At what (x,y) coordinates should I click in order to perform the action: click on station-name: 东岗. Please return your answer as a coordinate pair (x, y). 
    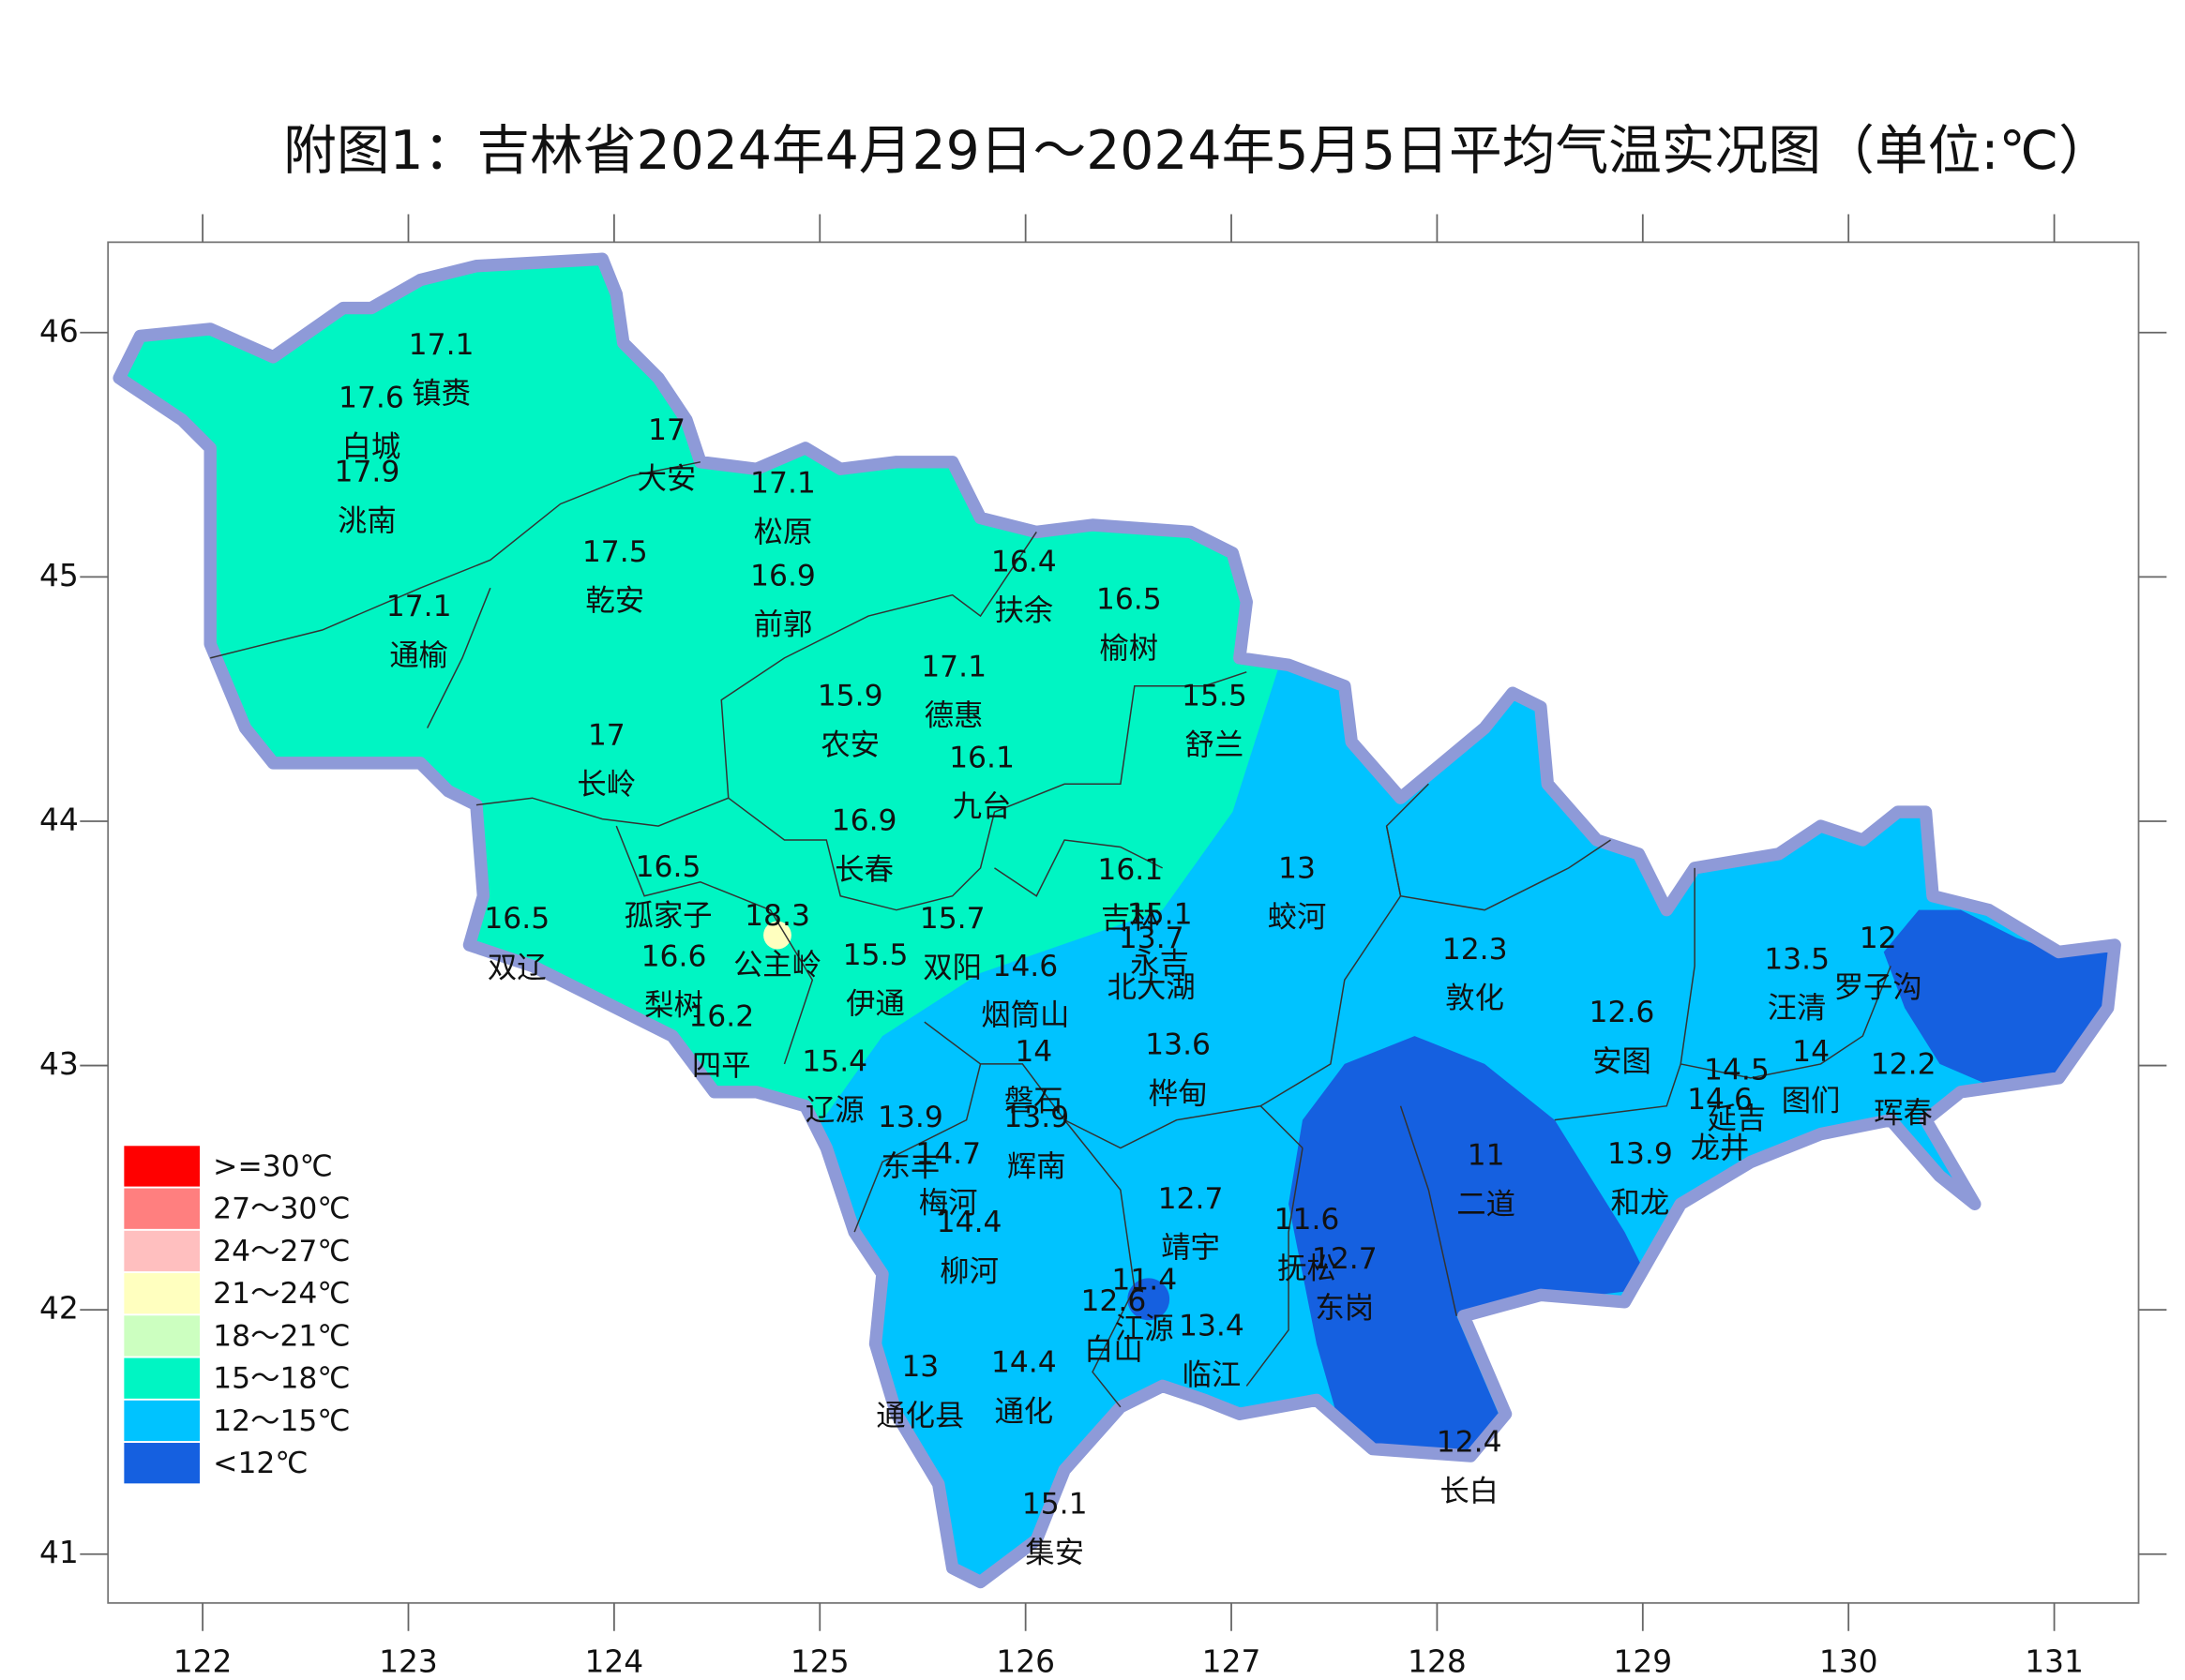
    Looking at the image, I should click on (1344, 1308).